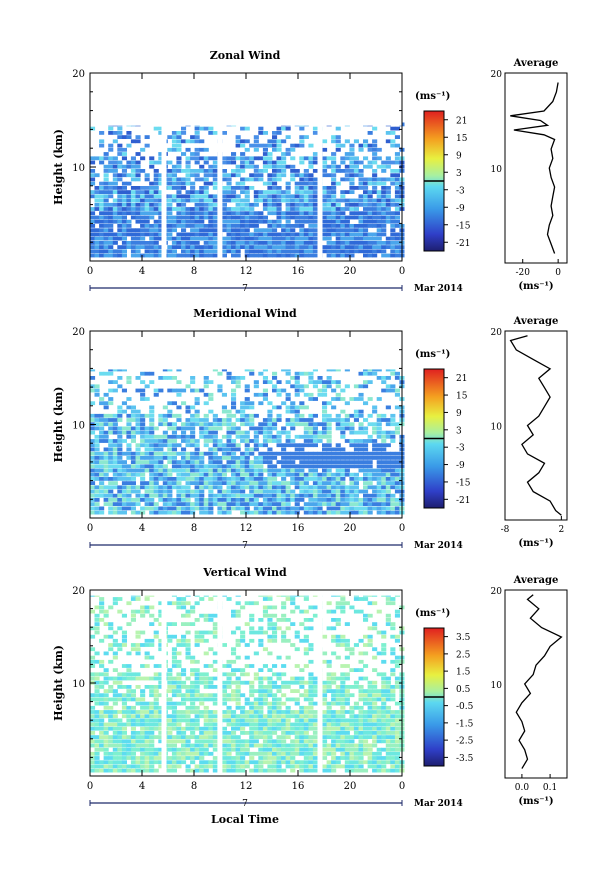 The height and width of the screenshot is (873, 616). I want to click on x-tick-label: 8, so click(194, 528).